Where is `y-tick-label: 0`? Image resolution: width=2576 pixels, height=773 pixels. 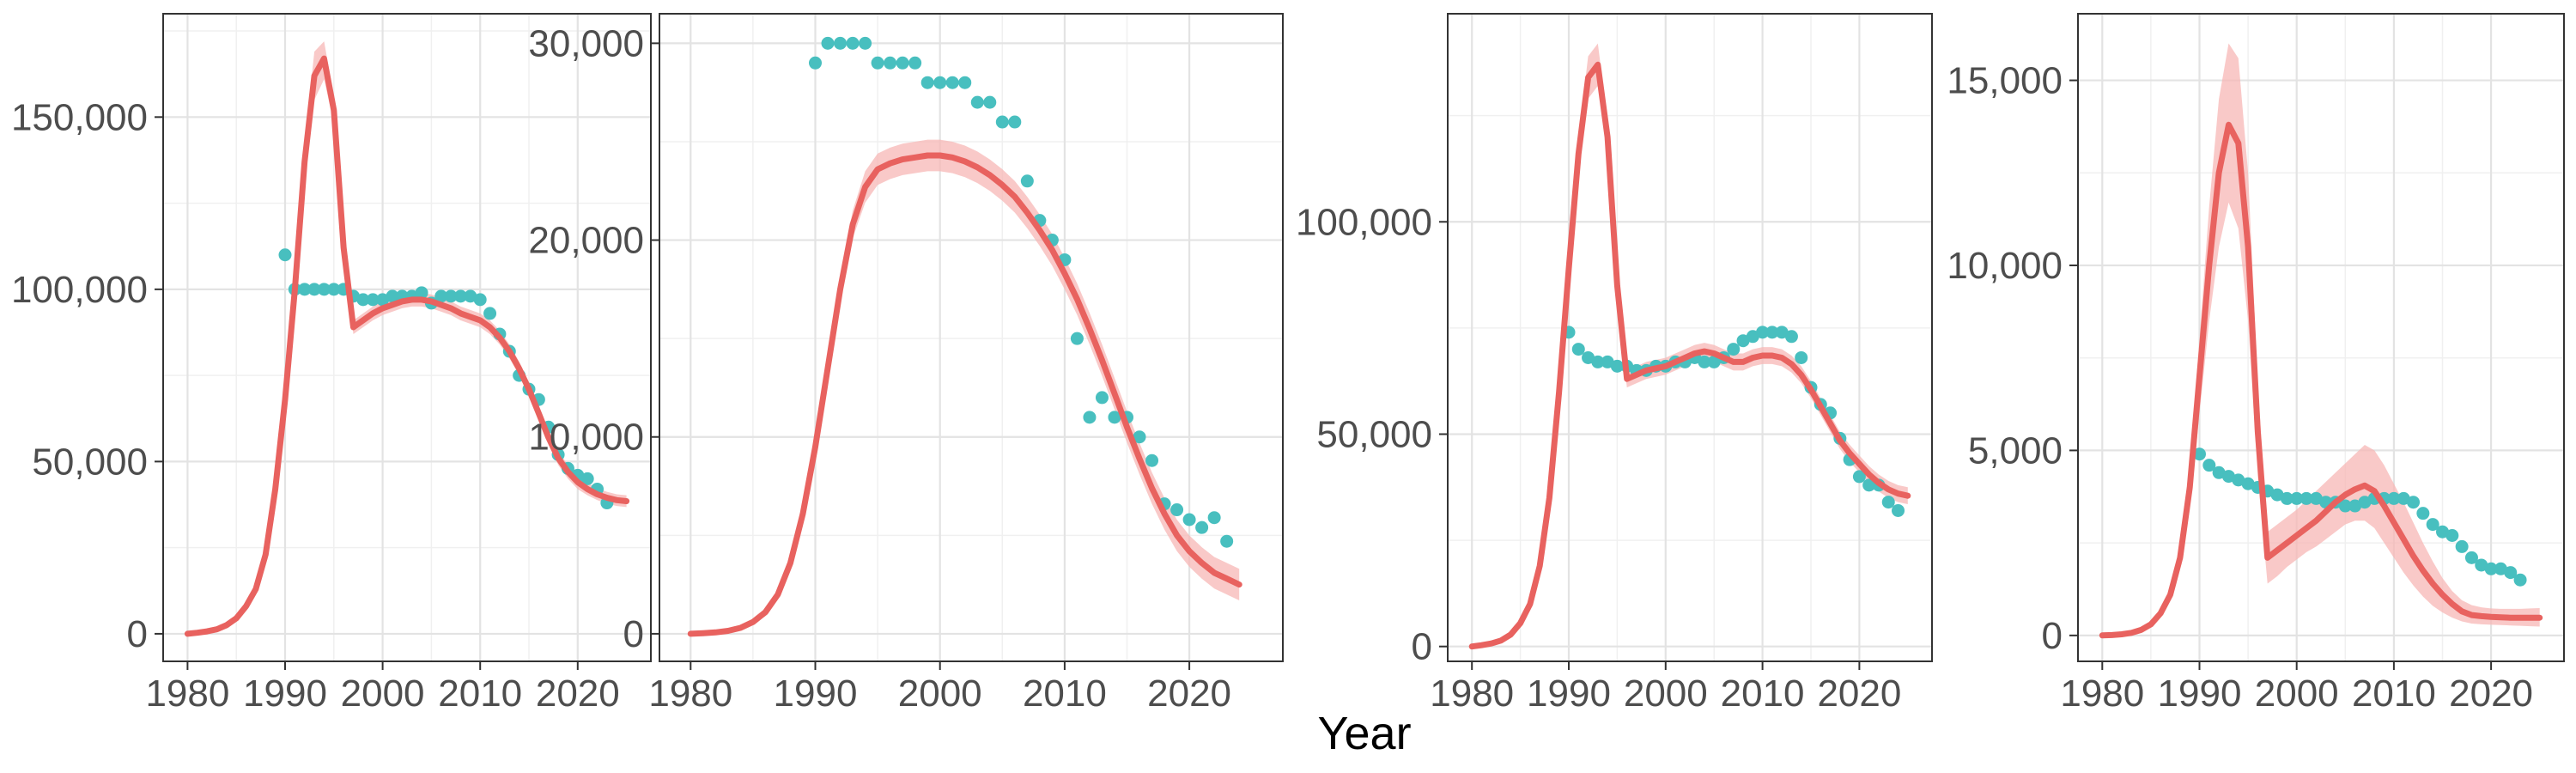 y-tick-label: 0 is located at coordinates (1422, 647).